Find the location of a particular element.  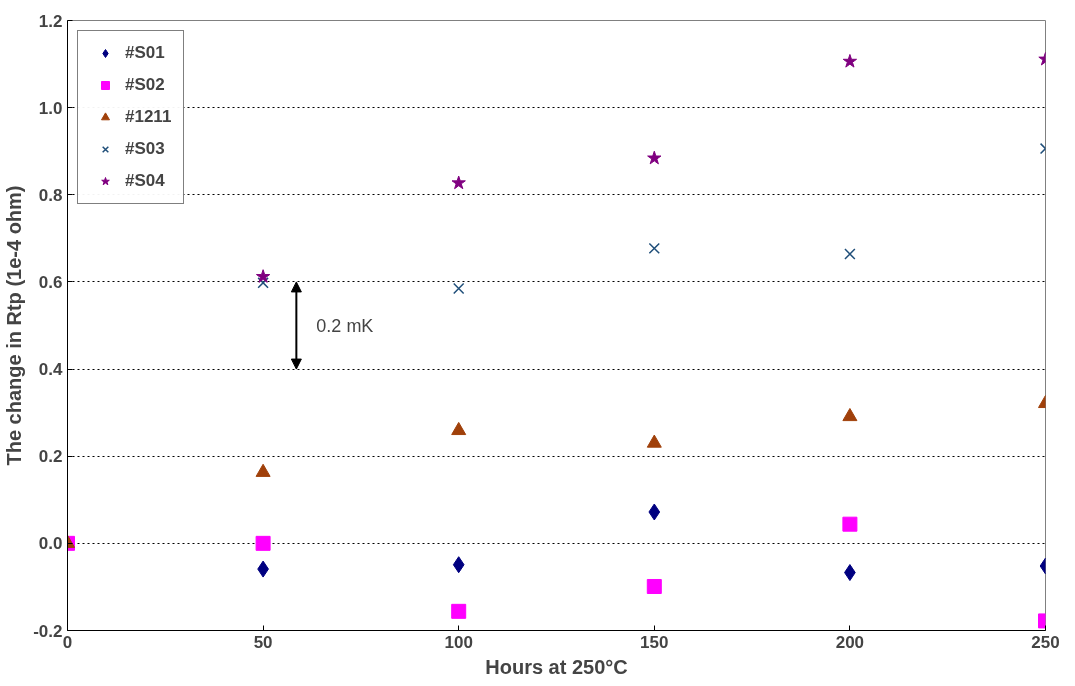

legend-label: #S04 is located at coordinates (145, 181).